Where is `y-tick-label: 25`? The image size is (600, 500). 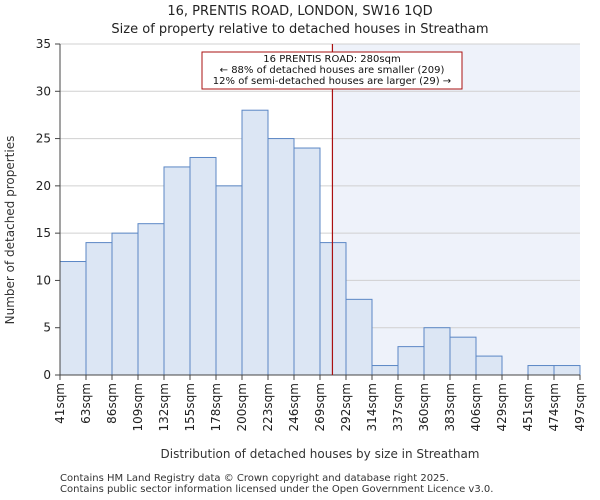
y-tick-label: 25 is located at coordinates (43, 139).